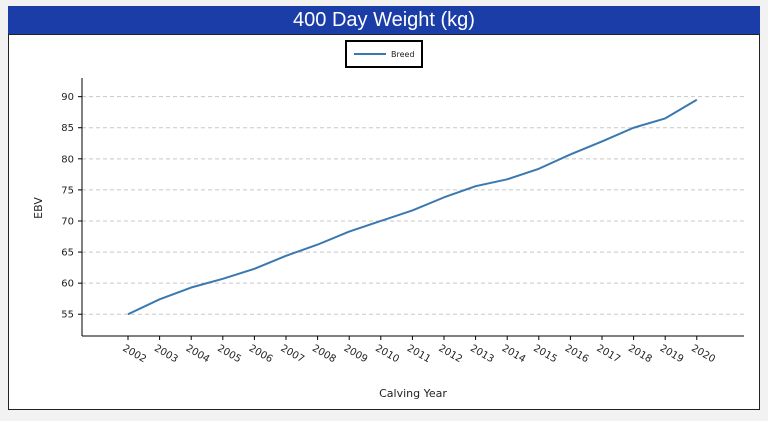 The height and width of the screenshot is (421, 768). What do you see at coordinates (545, 354) in the screenshot?
I see `x-tick-label: 2015` at bounding box center [545, 354].